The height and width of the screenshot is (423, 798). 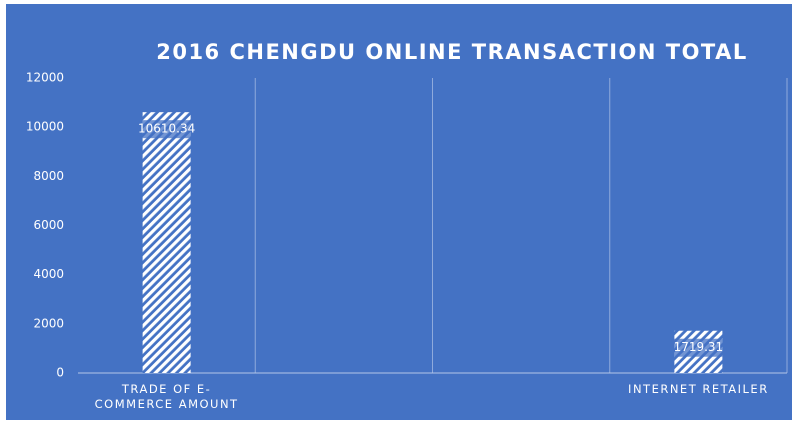 What do you see at coordinates (45, 78) in the screenshot?
I see `y-tick-label: 12000` at bounding box center [45, 78].